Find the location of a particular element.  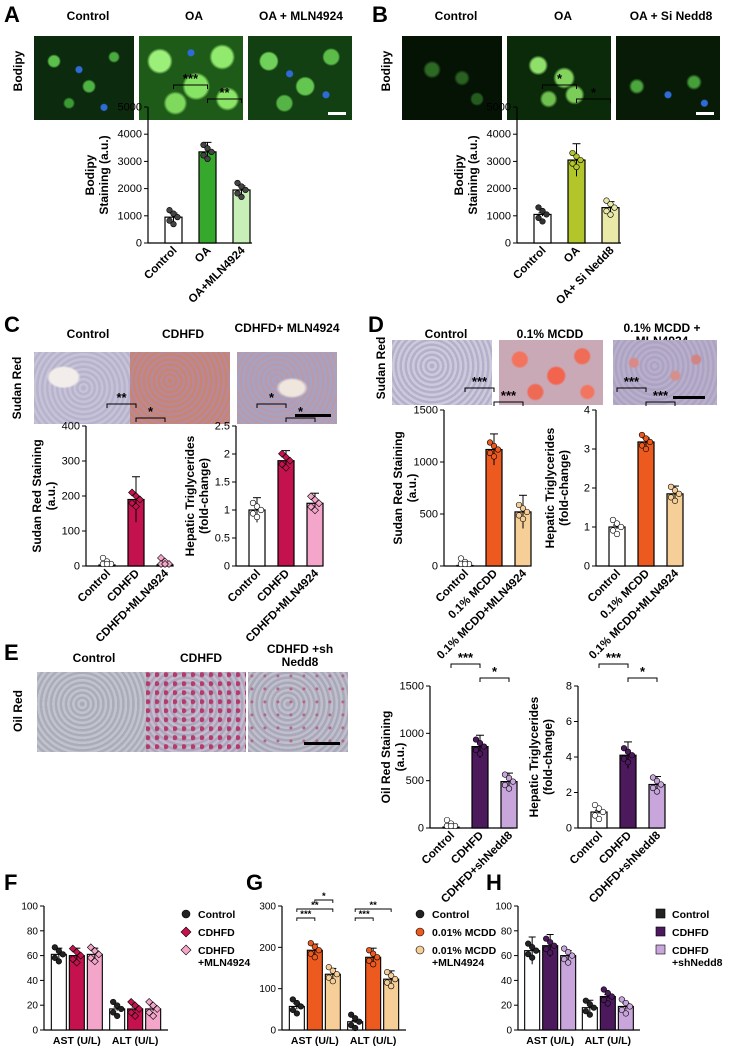

y-tick-label: 500 is located at coordinates (429, 515).